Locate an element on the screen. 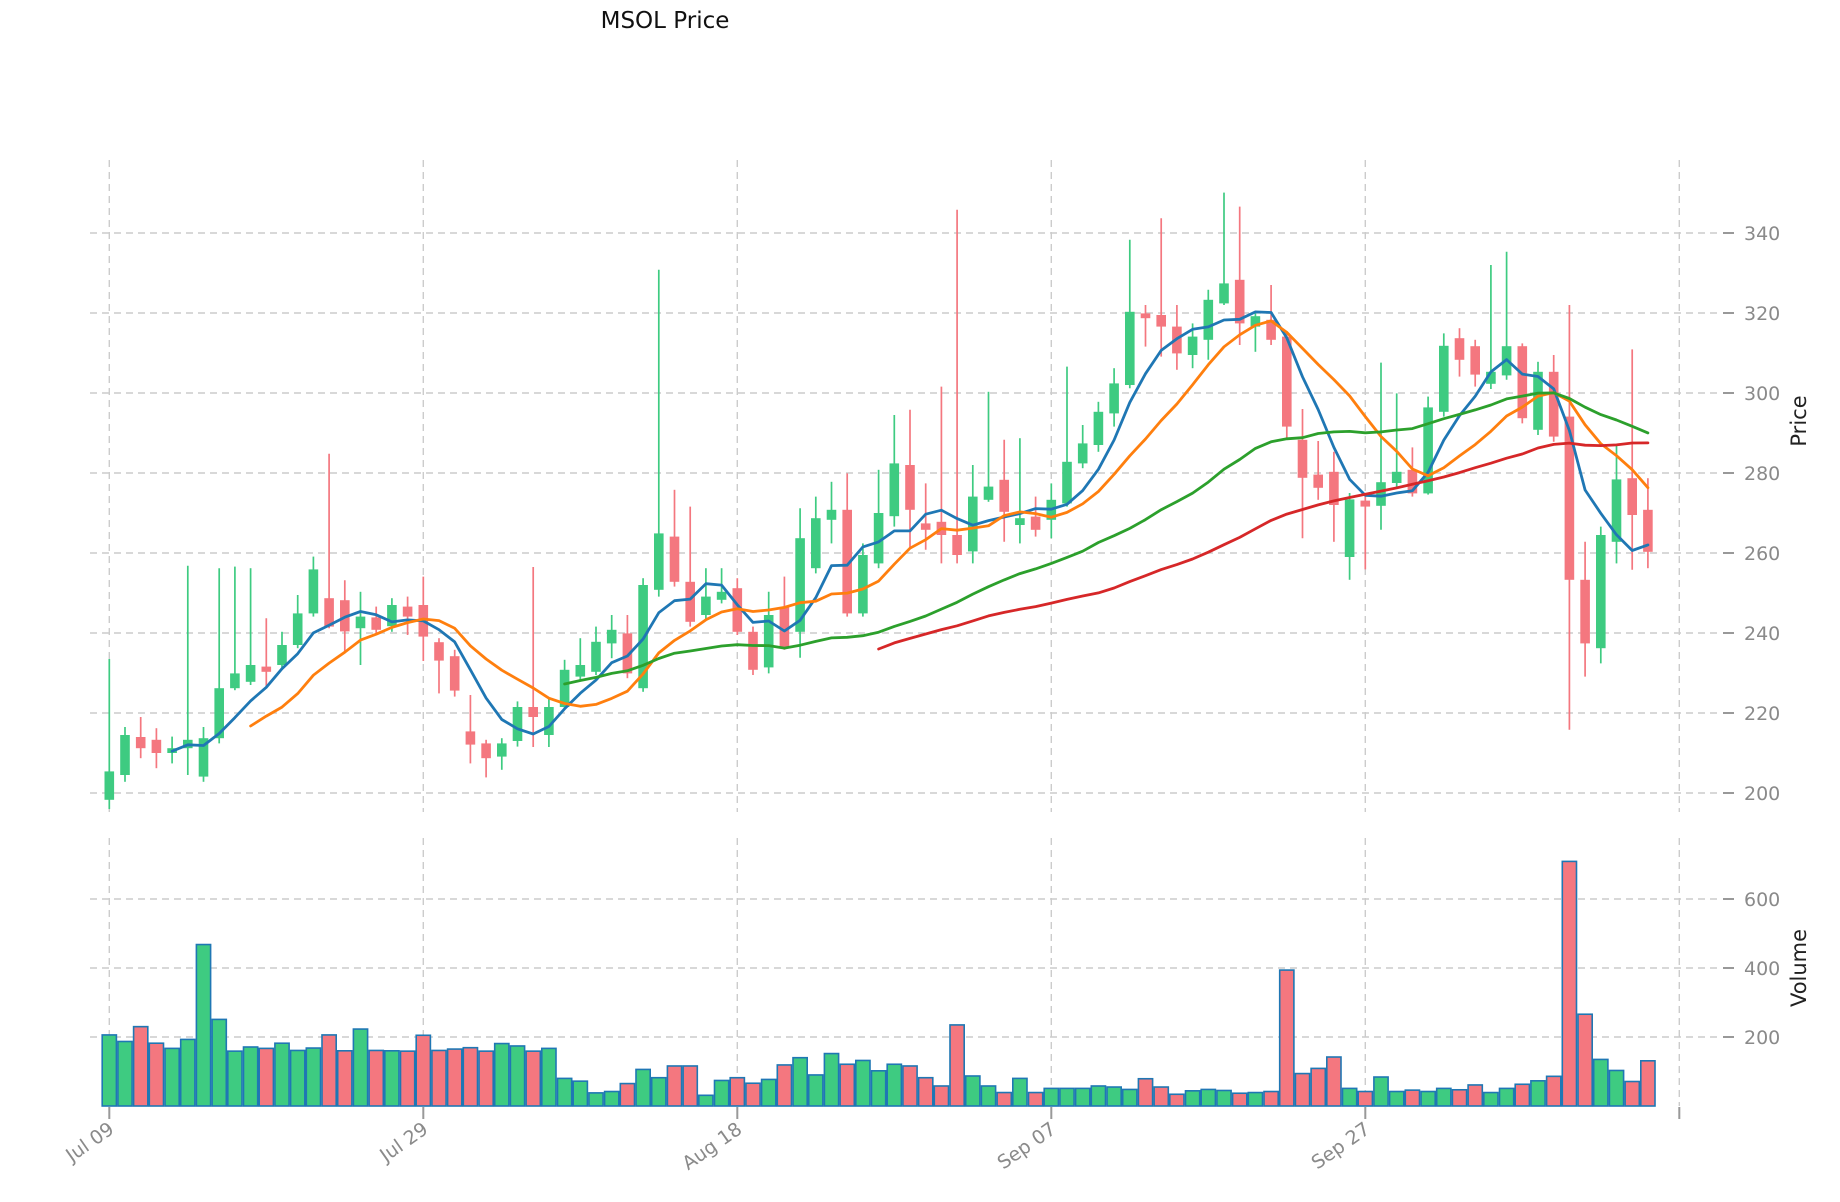 This screenshot has width=1840, height=1202. price-tick-label: 280 is located at coordinates (1762, 474).